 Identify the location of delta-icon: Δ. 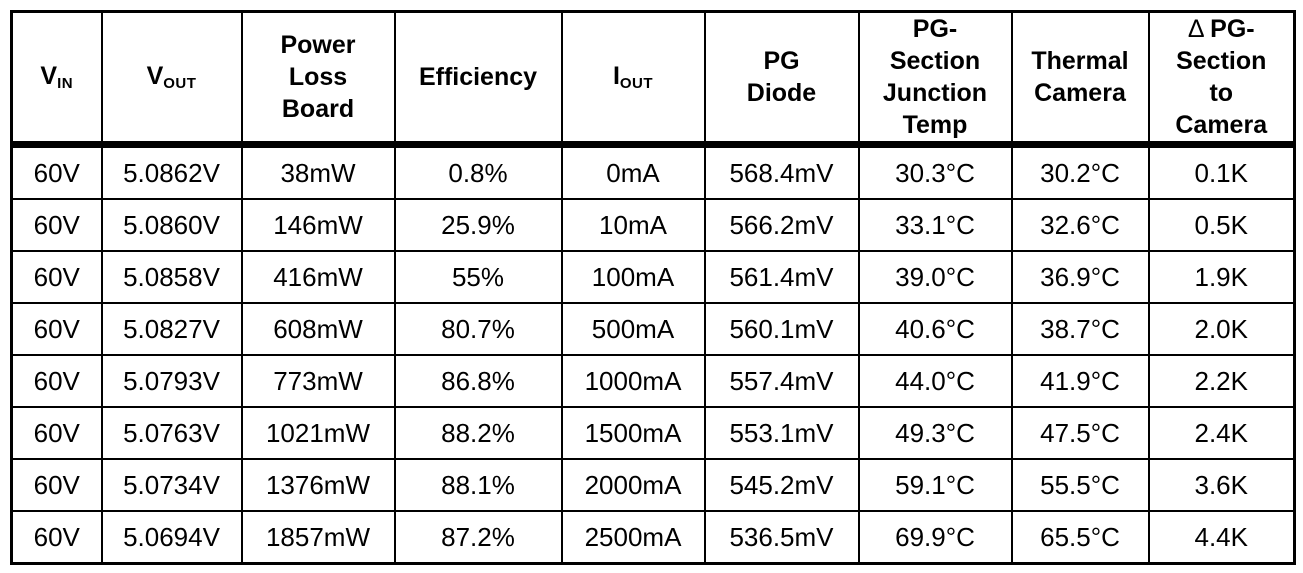
(1199, 29).